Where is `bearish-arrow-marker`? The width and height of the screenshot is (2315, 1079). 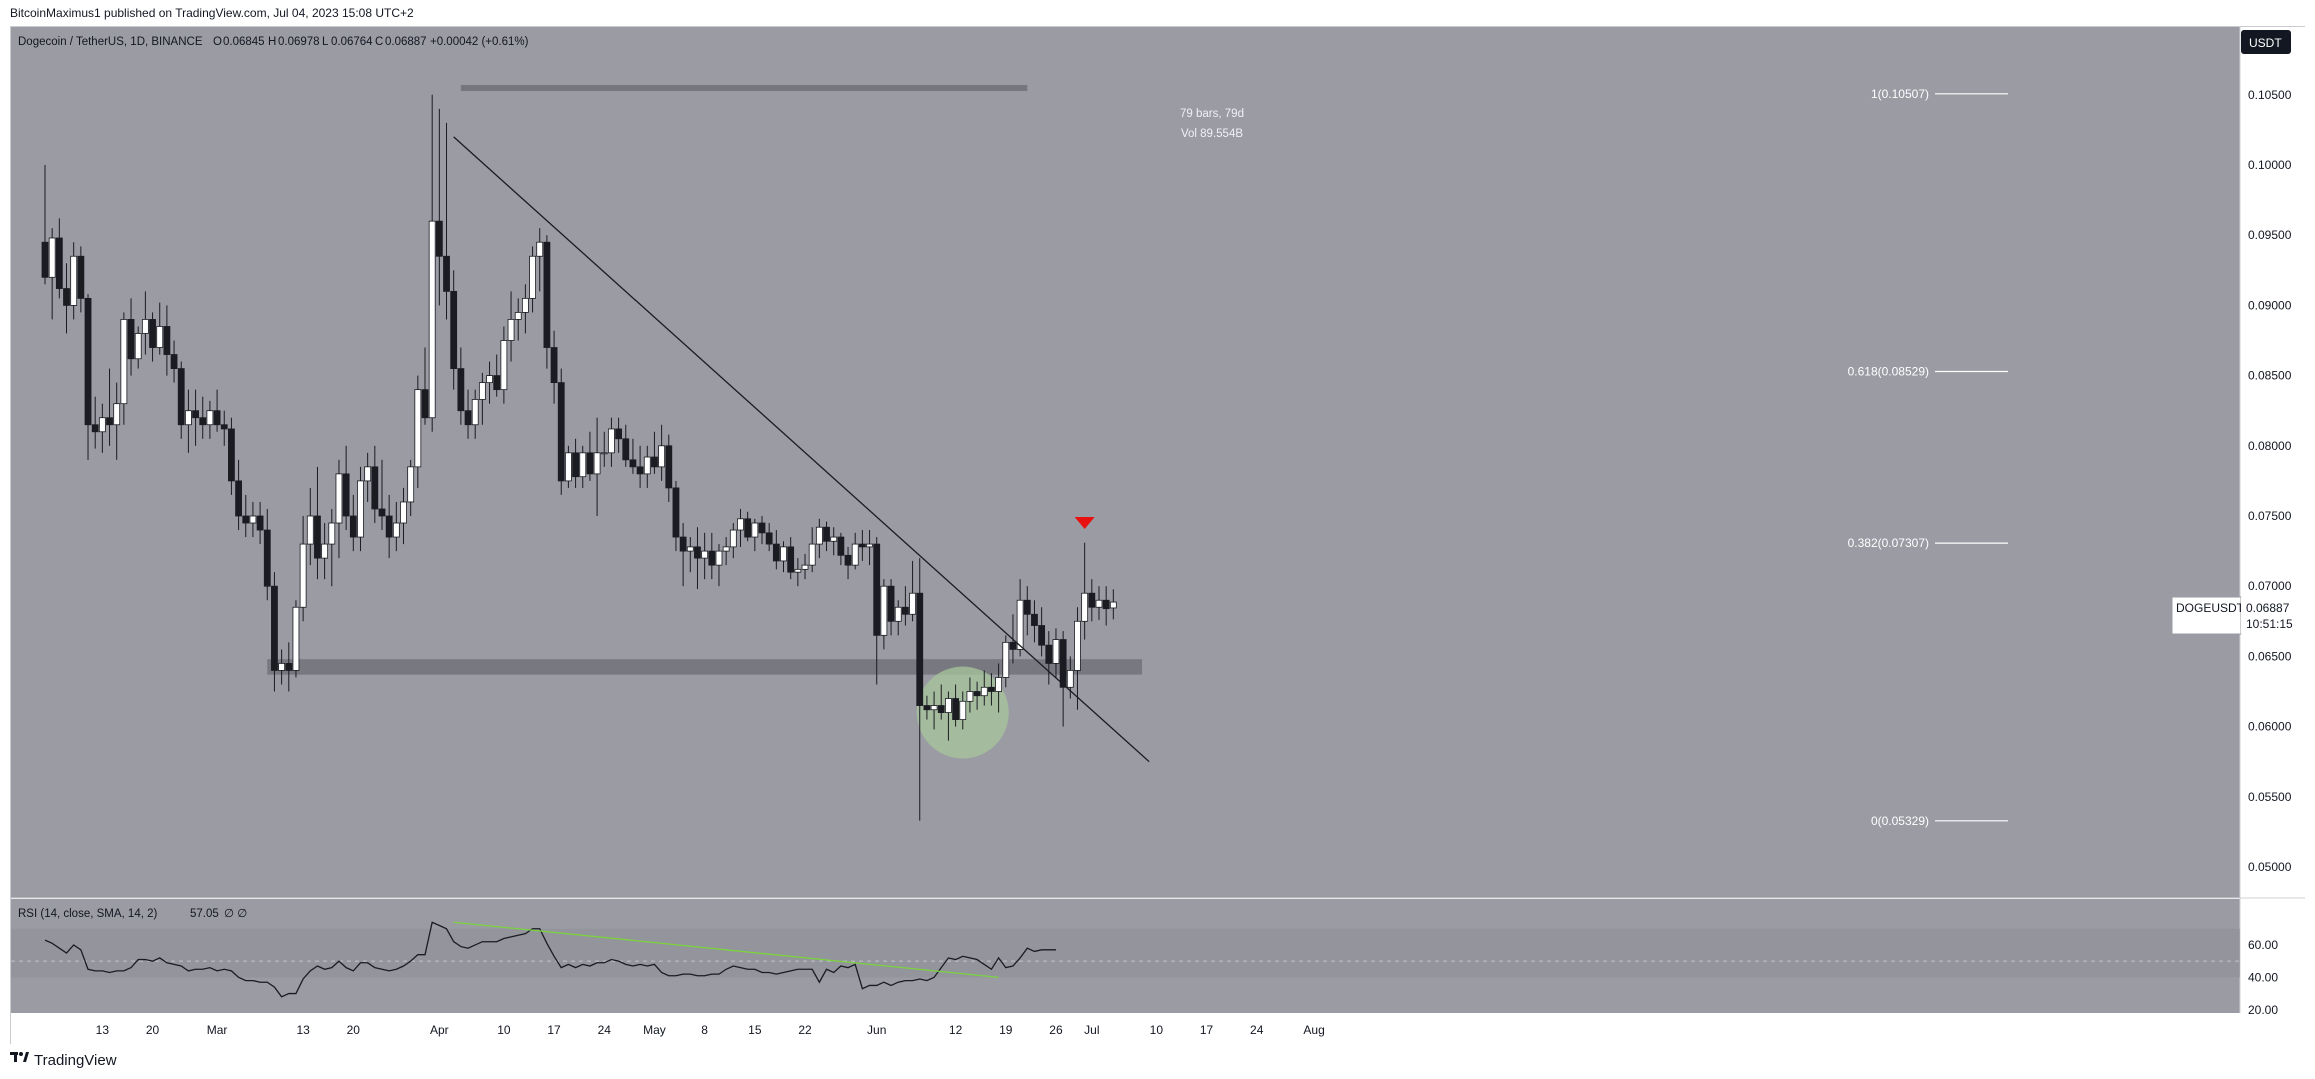
bearish-arrow-marker is located at coordinates (1084, 523).